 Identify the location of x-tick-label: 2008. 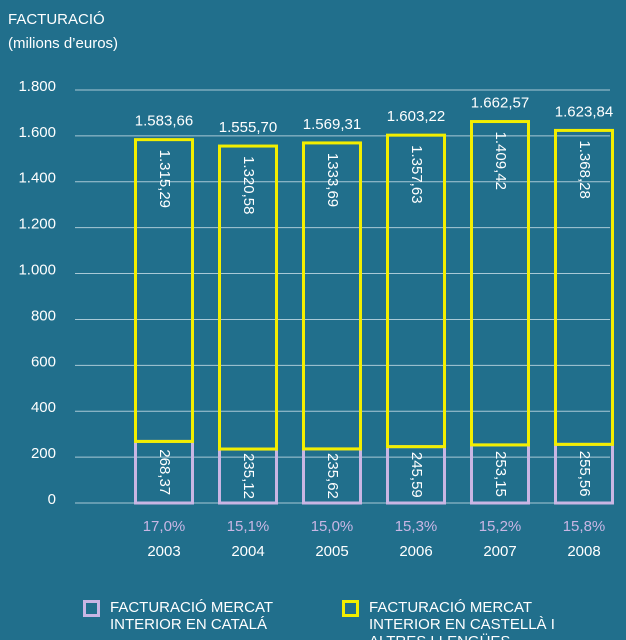
(583, 551).